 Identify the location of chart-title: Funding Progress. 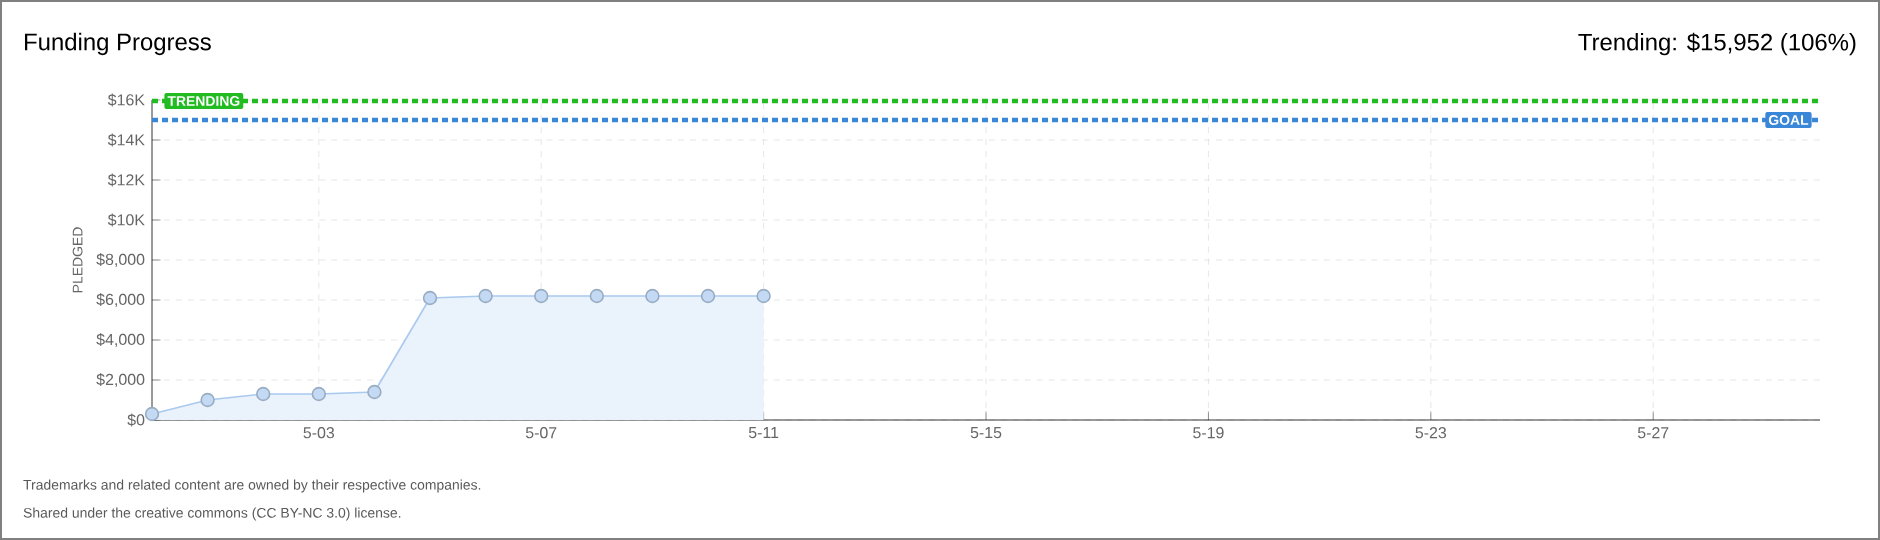
(118, 44).